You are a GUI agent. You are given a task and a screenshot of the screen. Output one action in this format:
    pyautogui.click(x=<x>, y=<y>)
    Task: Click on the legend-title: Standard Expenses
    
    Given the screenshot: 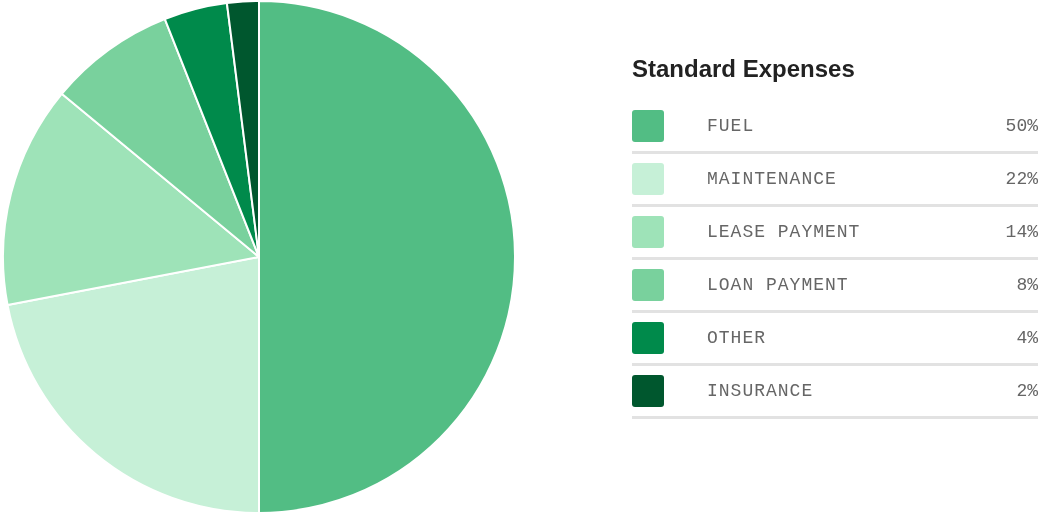 What is the action you would take?
    pyautogui.click(x=744, y=69)
    